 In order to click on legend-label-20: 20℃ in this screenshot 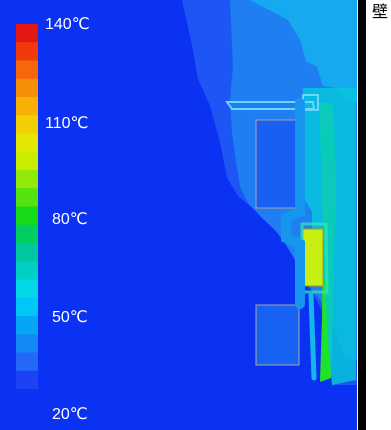, I will do `click(70, 414)`.